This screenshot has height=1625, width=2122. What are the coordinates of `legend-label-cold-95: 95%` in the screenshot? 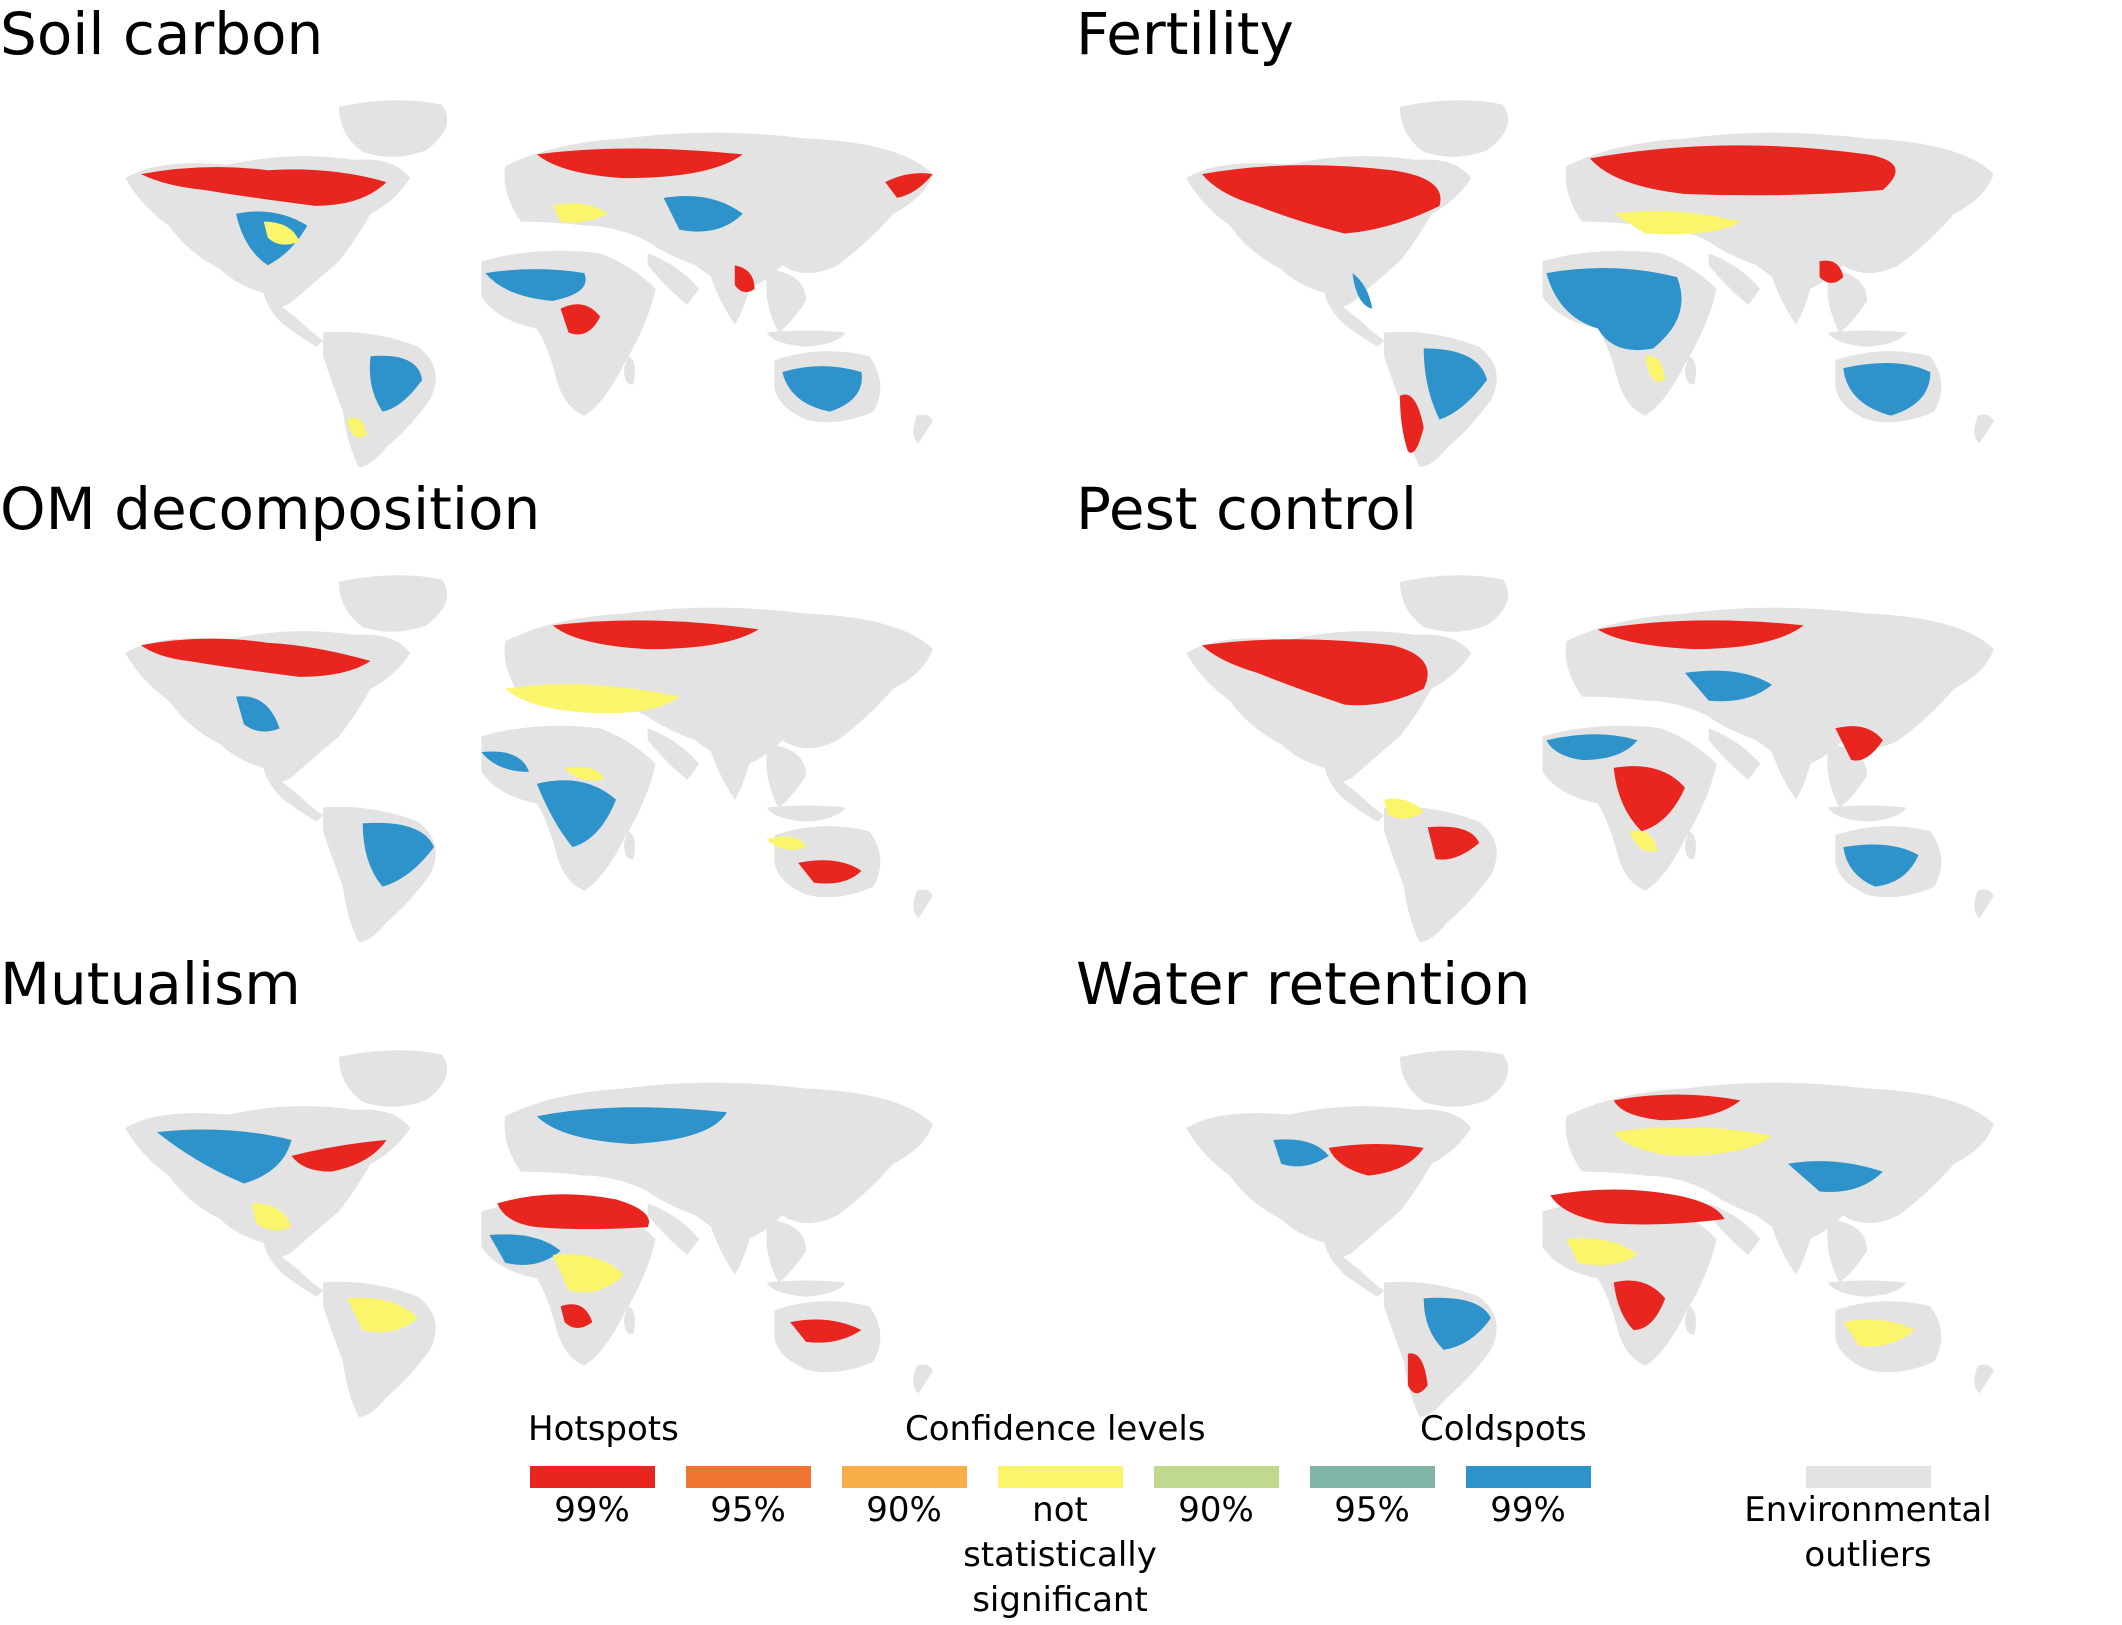 It's located at (1372, 1510).